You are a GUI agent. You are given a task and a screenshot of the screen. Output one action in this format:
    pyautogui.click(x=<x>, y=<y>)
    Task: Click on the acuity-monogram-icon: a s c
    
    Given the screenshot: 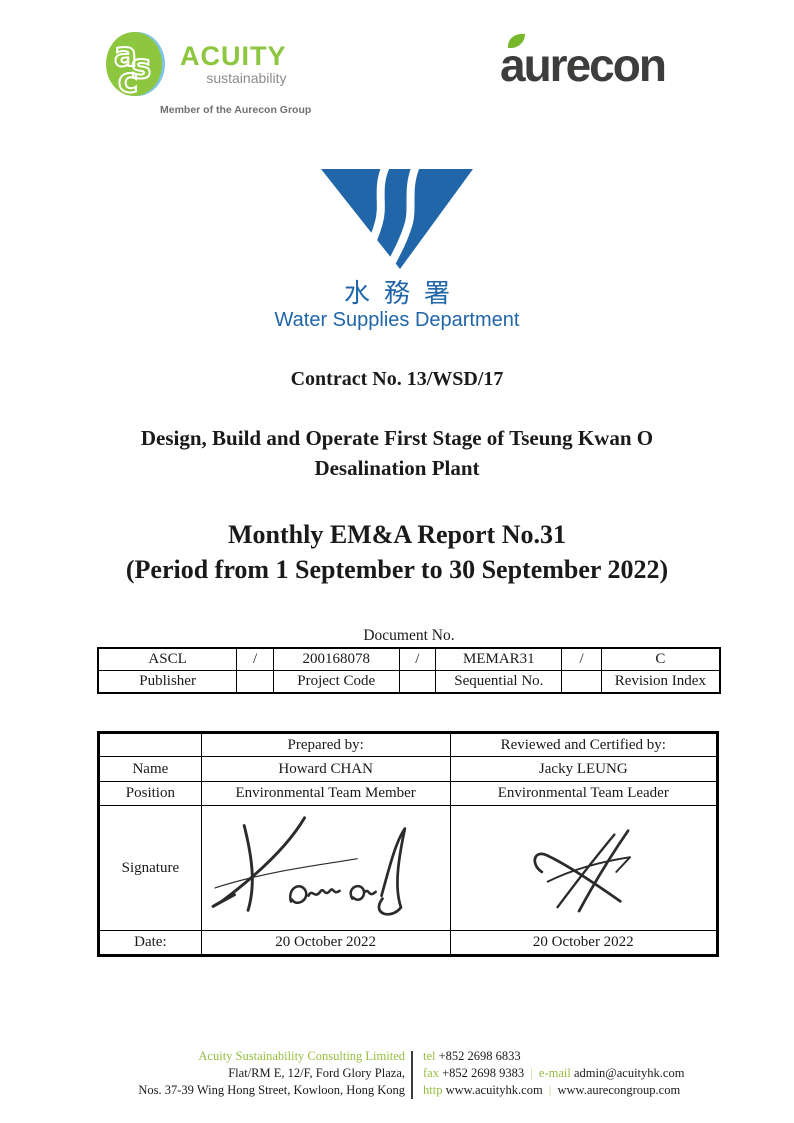 What is the action you would take?
    pyautogui.click(x=135, y=65)
    